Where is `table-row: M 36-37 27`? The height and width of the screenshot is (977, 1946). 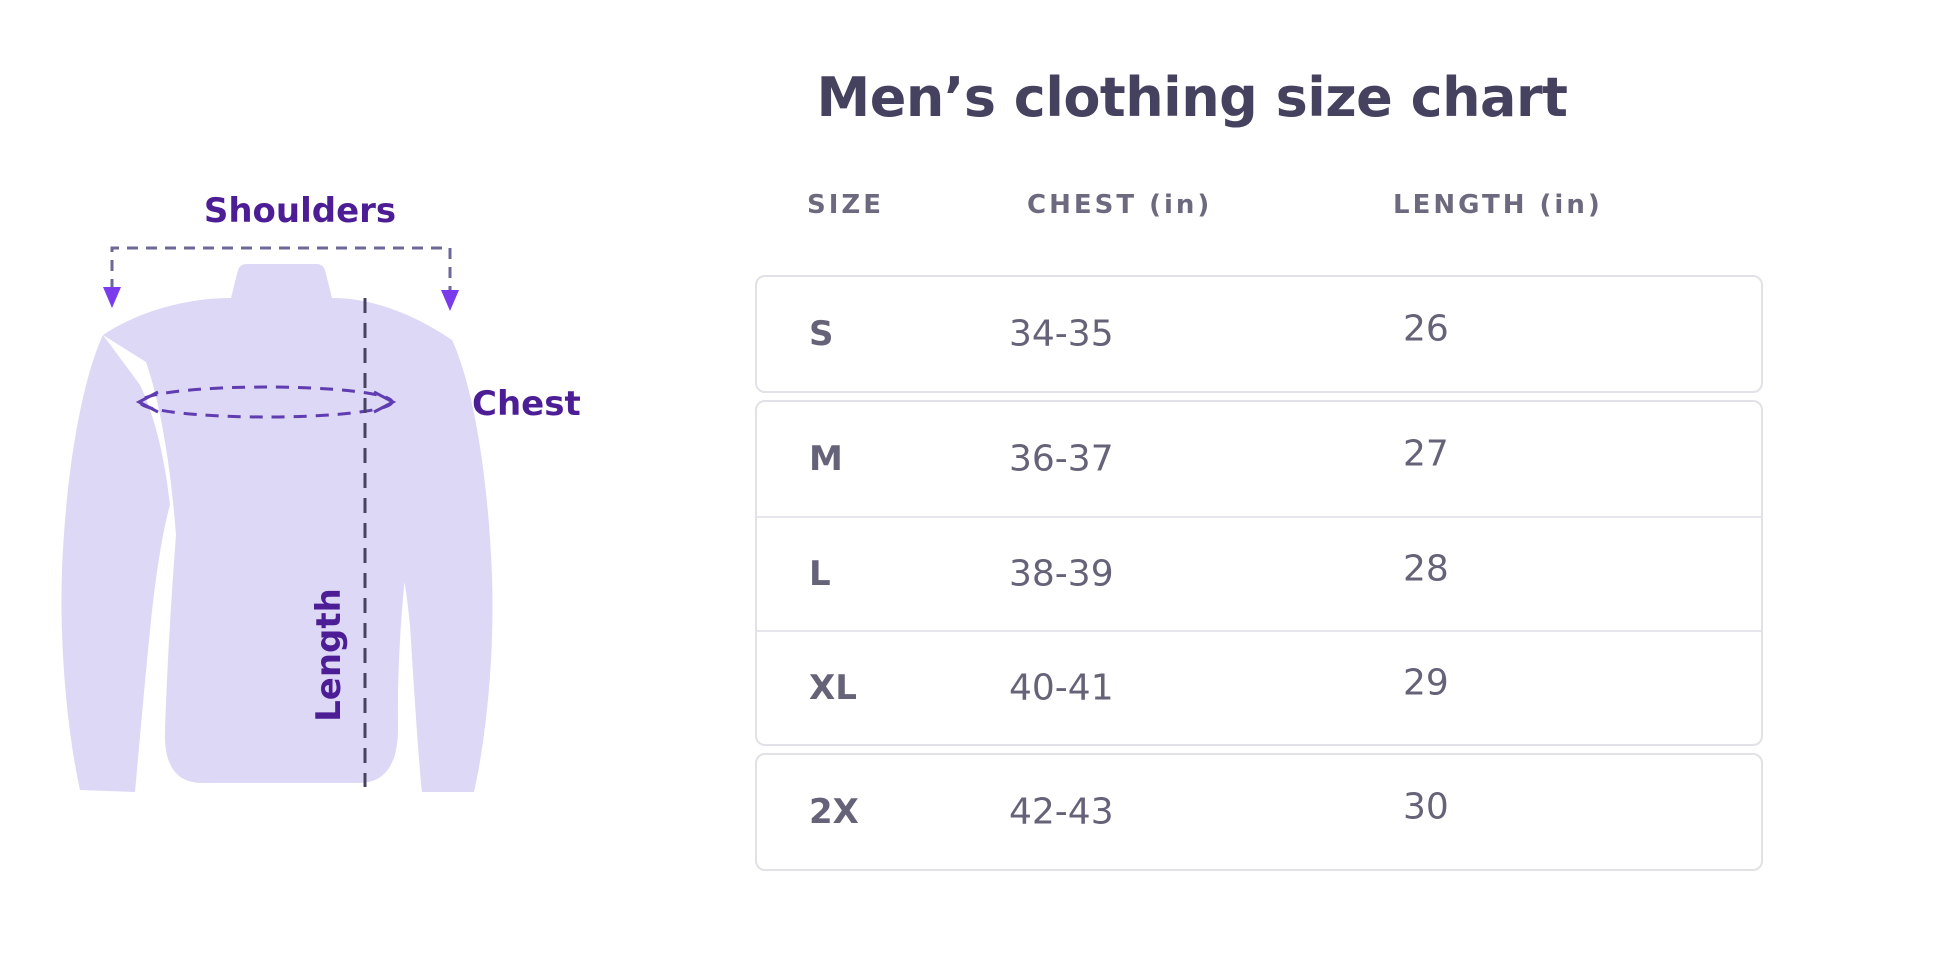
table-row: M 36-37 27 is located at coordinates (1259, 459).